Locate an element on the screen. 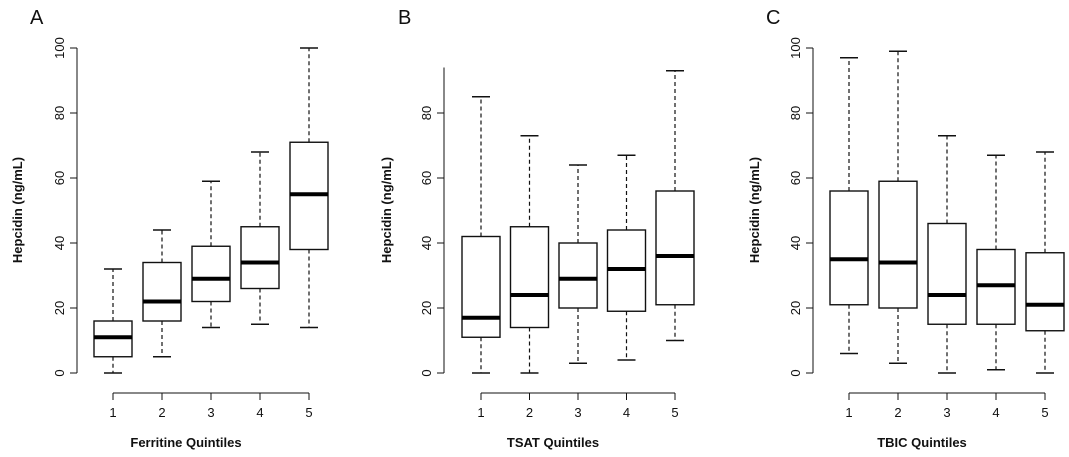 The width and height of the screenshot is (1069, 457). panel-letter-b: B is located at coordinates (404, 18).